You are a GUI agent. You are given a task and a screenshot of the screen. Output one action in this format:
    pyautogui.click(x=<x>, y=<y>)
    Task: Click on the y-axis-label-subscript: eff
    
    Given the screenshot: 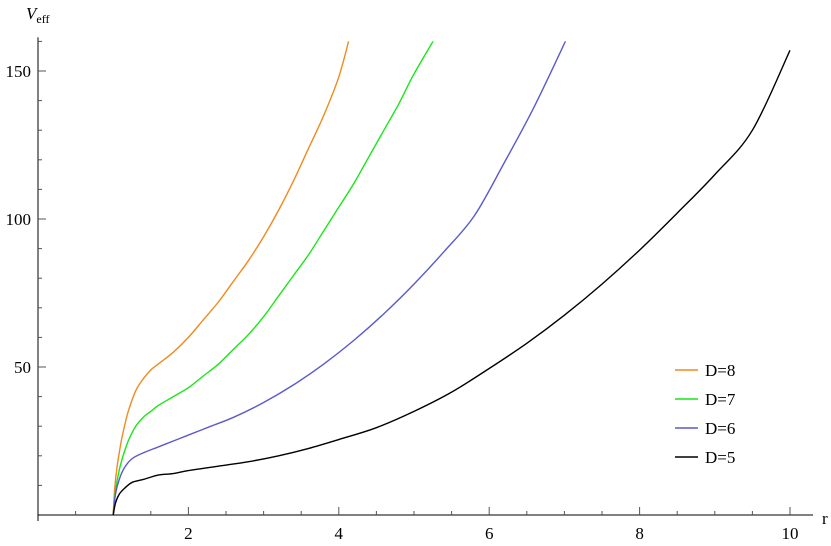 What is the action you would take?
    pyautogui.click(x=42, y=19)
    